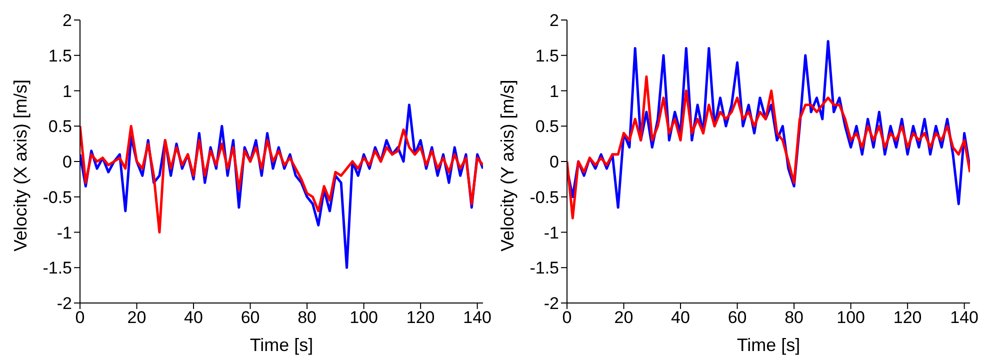 Image resolution: width=990 pixels, height=363 pixels. Describe the element at coordinates (281, 179) in the screenshot. I see `line-series` at that location.